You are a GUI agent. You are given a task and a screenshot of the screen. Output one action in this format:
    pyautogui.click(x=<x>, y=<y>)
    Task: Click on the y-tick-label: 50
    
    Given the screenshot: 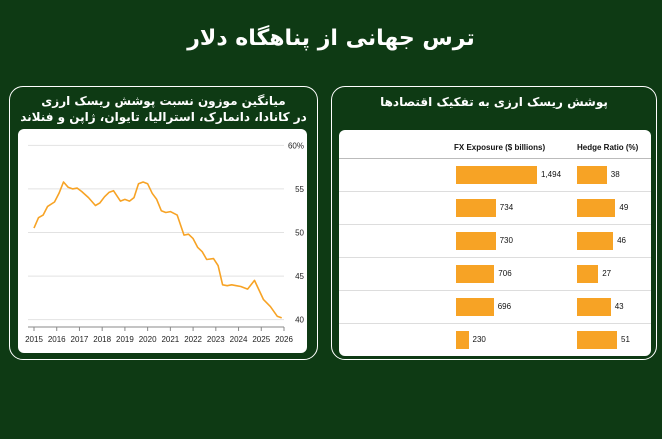 What is the action you would take?
    pyautogui.click(x=299, y=233)
    